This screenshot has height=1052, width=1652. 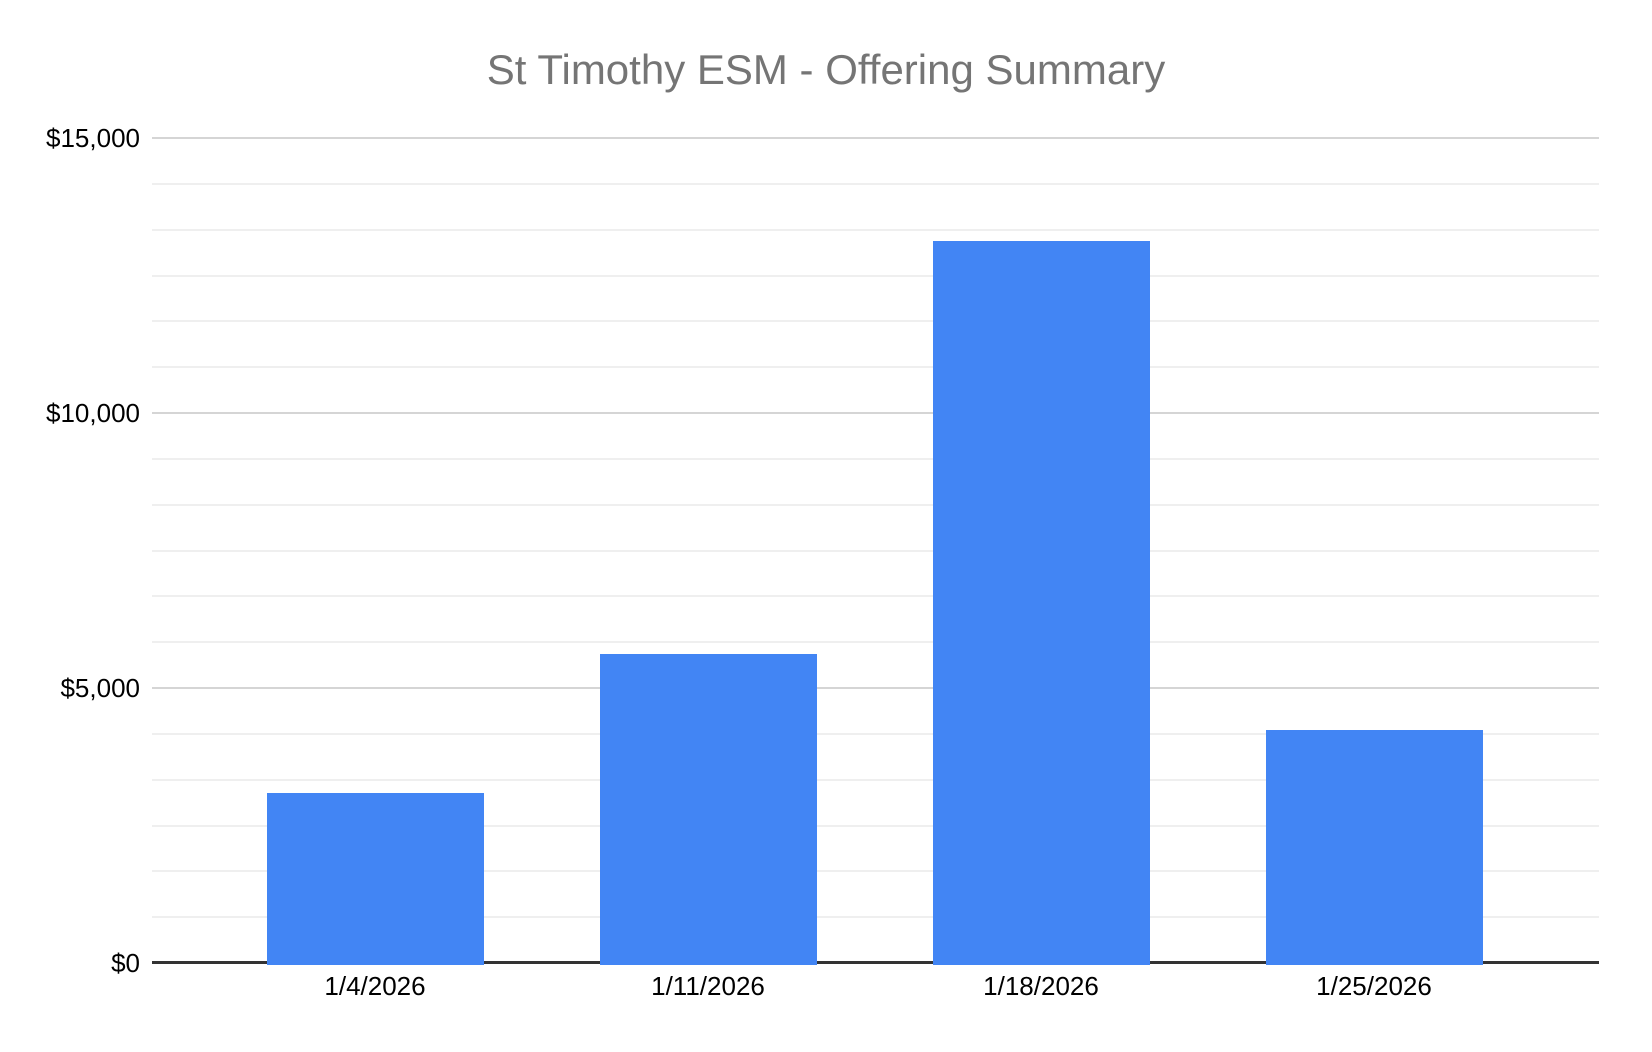 What do you see at coordinates (375, 879) in the screenshot?
I see `bar-1/4/2026` at bounding box center [375, 879].